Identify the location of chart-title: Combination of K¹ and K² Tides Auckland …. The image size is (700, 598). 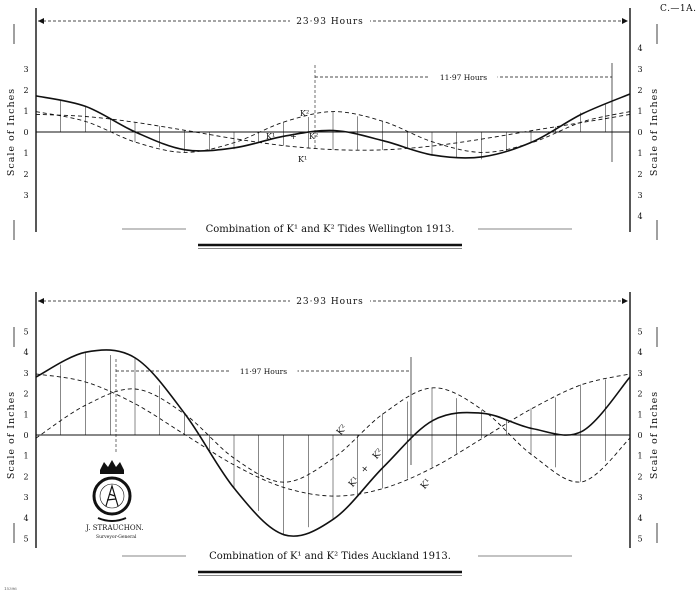
(330, 556).